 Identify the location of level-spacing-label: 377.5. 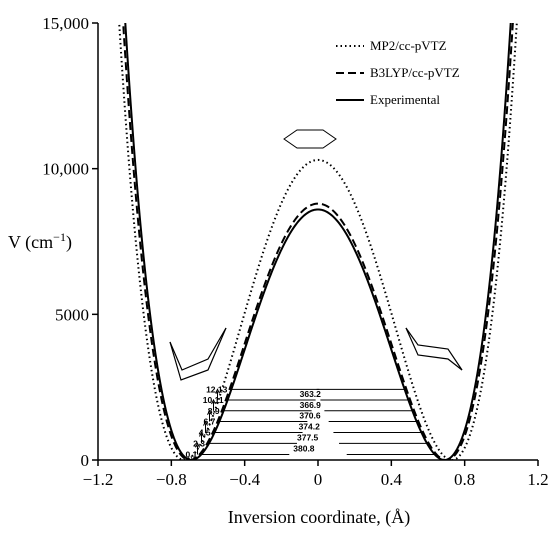
(308, 437).